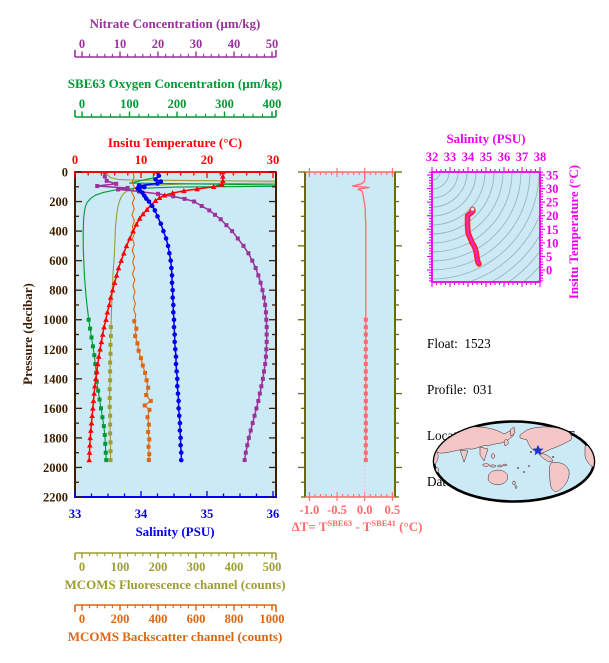 This screenshot has width=609, height=663. Describe the element at coordinates (460, 390) in the screenshot. I see `profile-number-line: Profile: 031` at that location.